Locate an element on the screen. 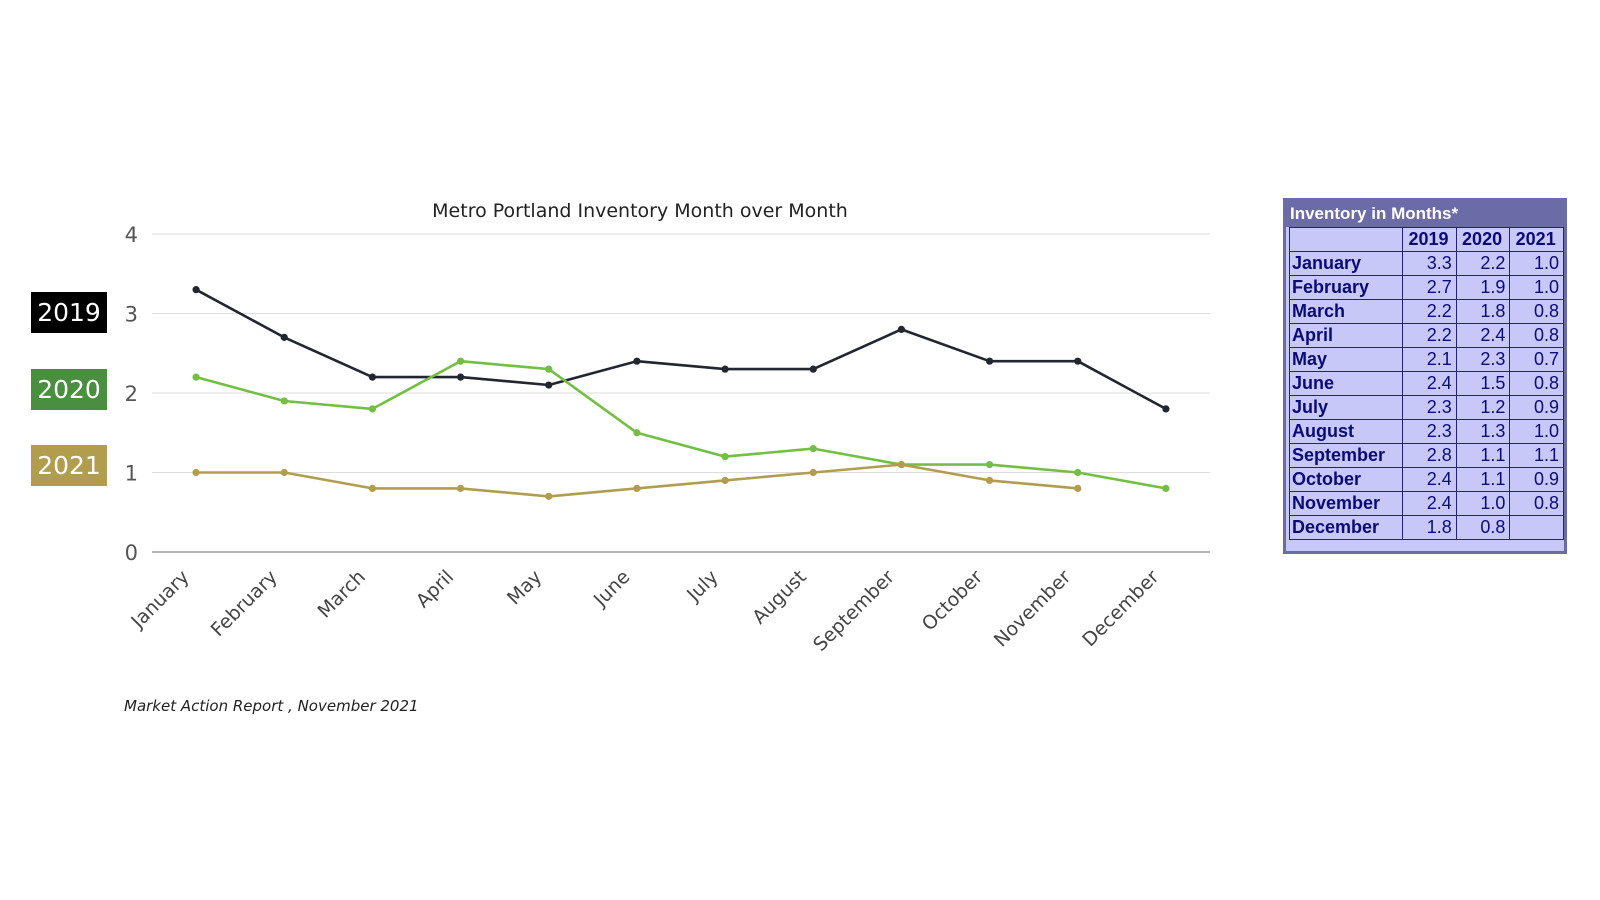 The image size is (1600, 900). table-value-cell: 2.7 is located at coordinates (1429, 287).